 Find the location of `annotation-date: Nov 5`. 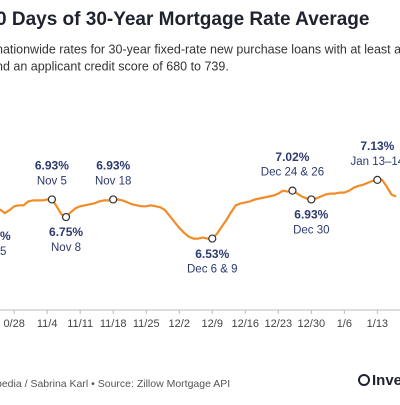

annotation-date: Nov 5 is located at coordinates (52, 181).